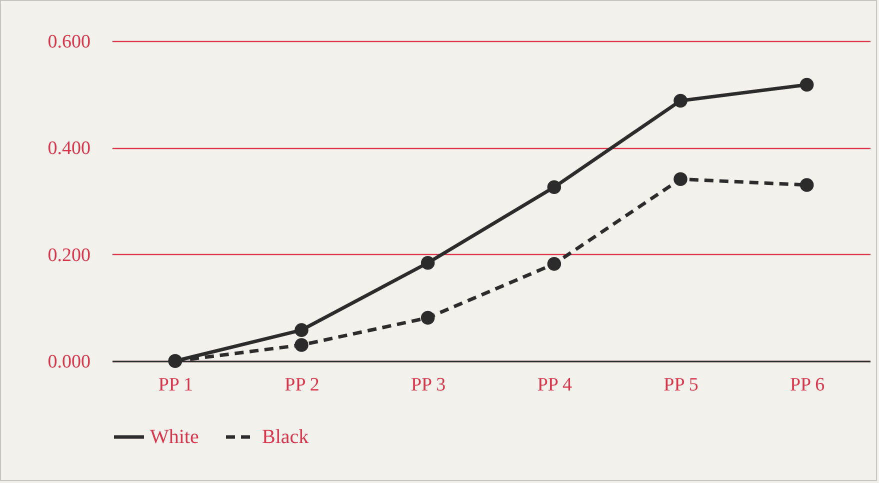  What do you see at coordinates (69, 149) in the screenshot?
I see `y-tick-label: 0.400` at bounding box center [69, 149].